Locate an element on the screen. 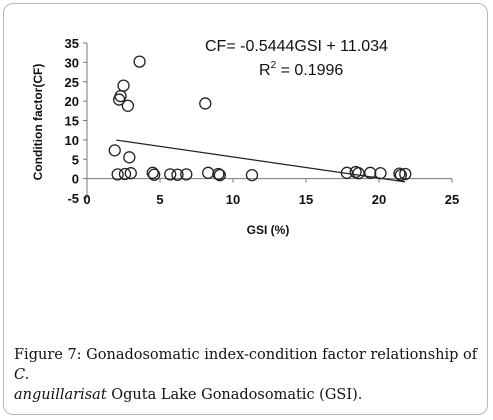 This screenshot has height=420, width=493. x-tick-label: 15 is located at coordinates (306, 199).